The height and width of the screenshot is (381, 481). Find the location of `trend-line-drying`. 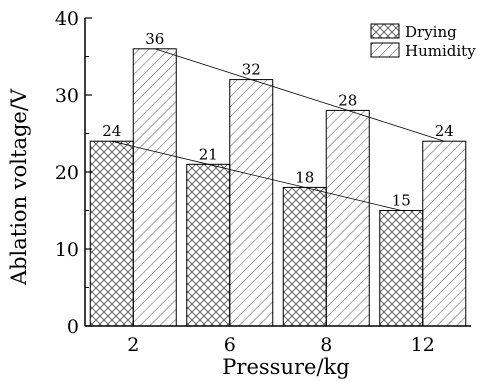

trend-line-drying is located at coordinates (256, 175).